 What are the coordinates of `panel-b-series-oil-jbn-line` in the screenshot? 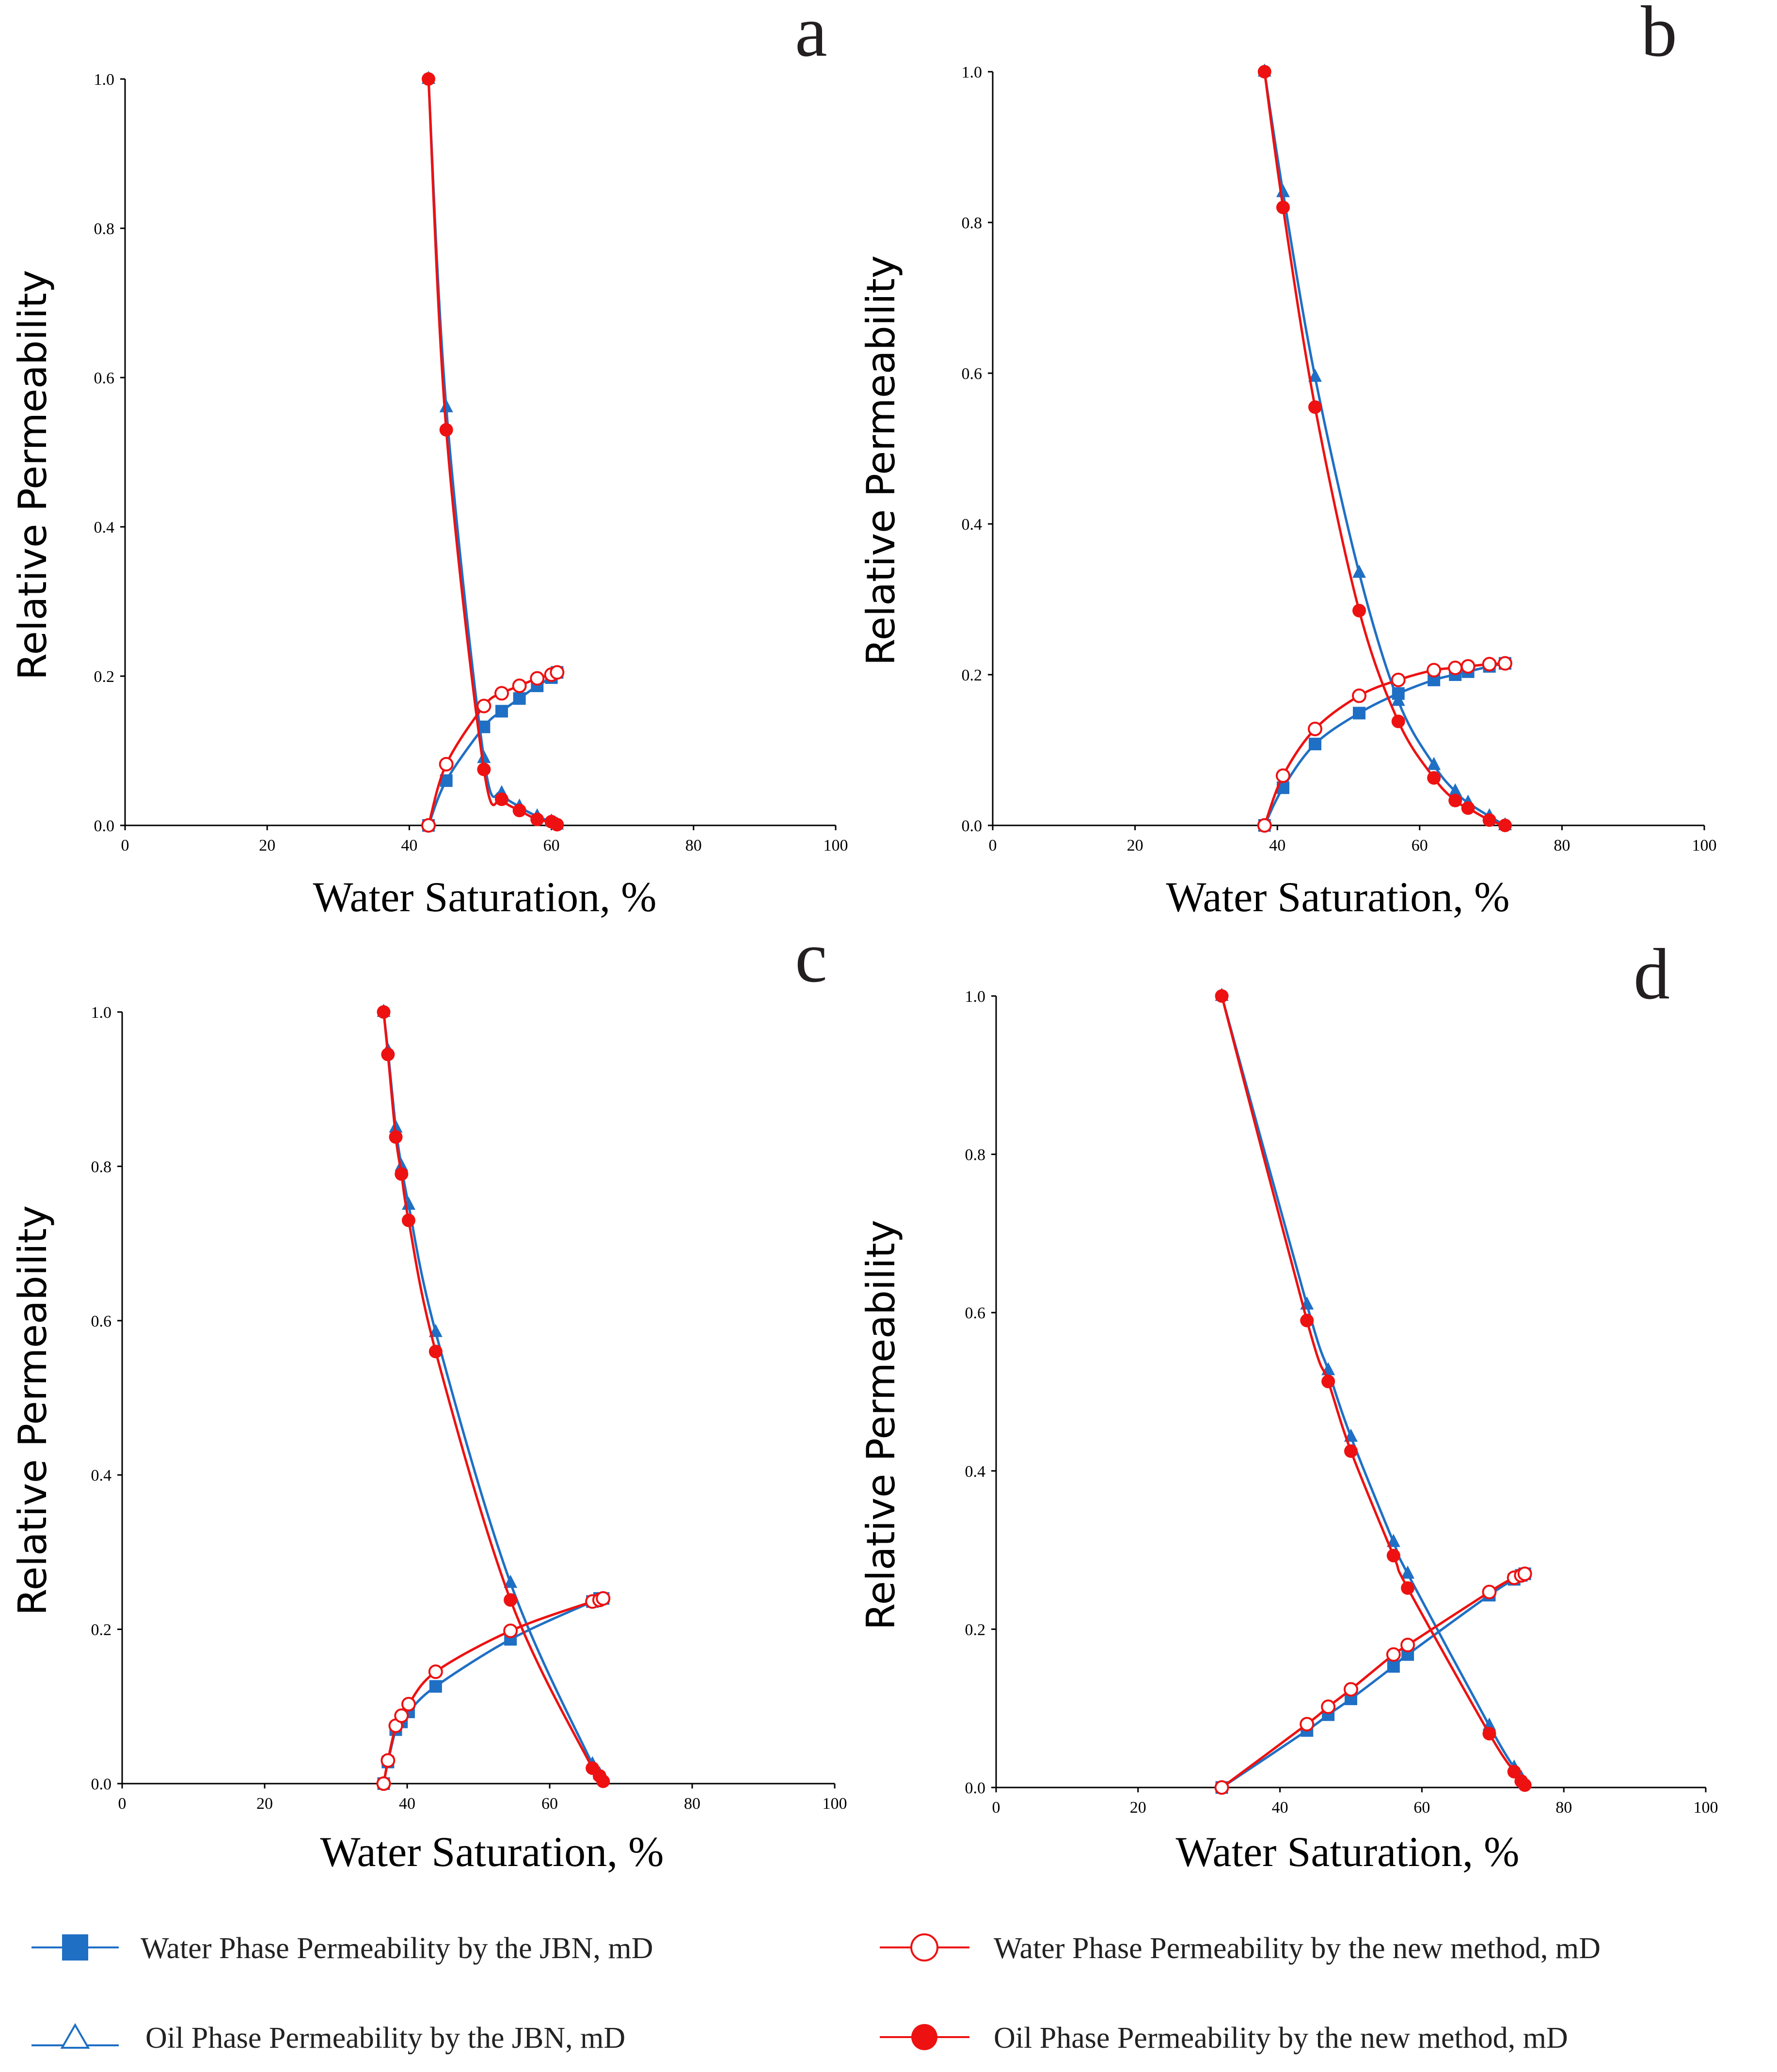 It's located at (1384, 449).